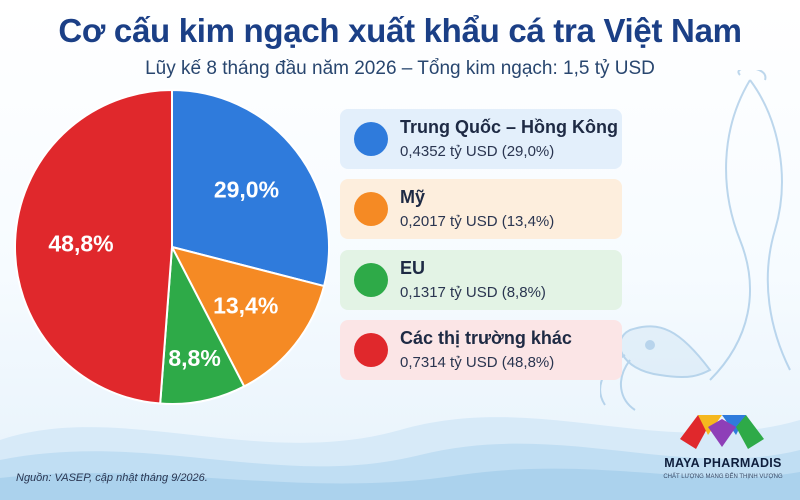  What do you see at coordinates (723, 463) in the screenshot?
I see `brand-name: MAYA PHARMADIS` at bounding box center [723, 463].